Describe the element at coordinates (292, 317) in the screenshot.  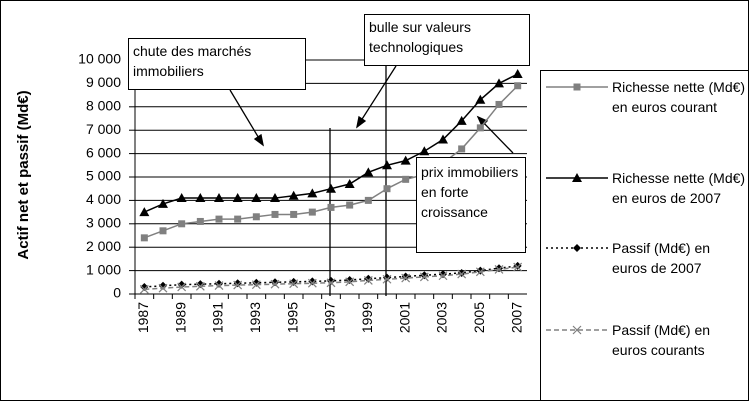
I see `x-tick-label: 1995` at that location.